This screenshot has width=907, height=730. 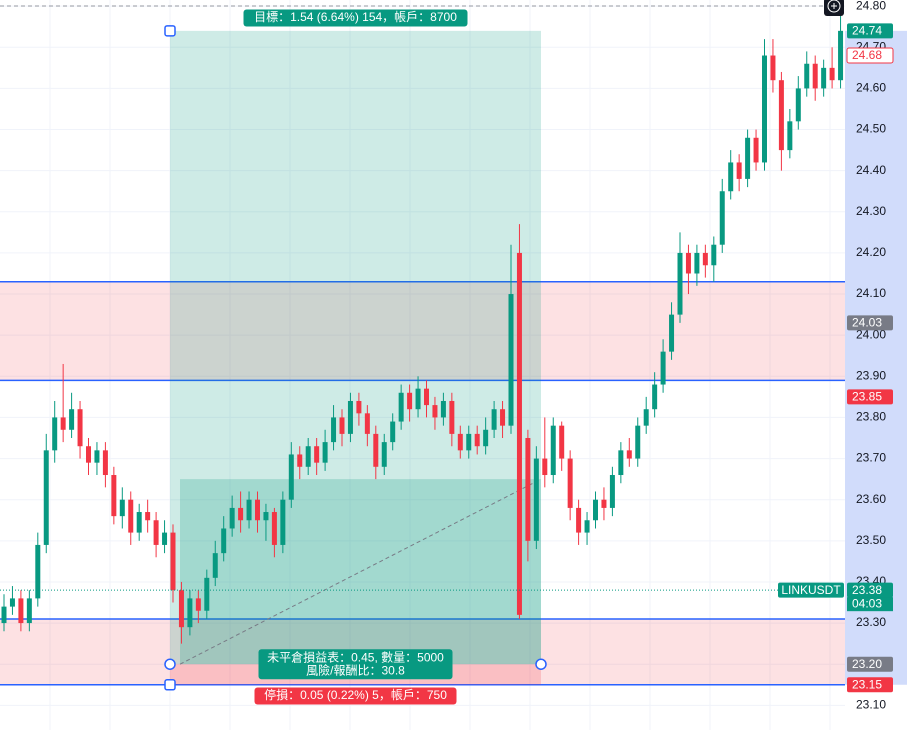 What do you see at coordinates (867, 603) in the screenshot?
I see `timer-label: 04:03` at bounding box center [867, 603].